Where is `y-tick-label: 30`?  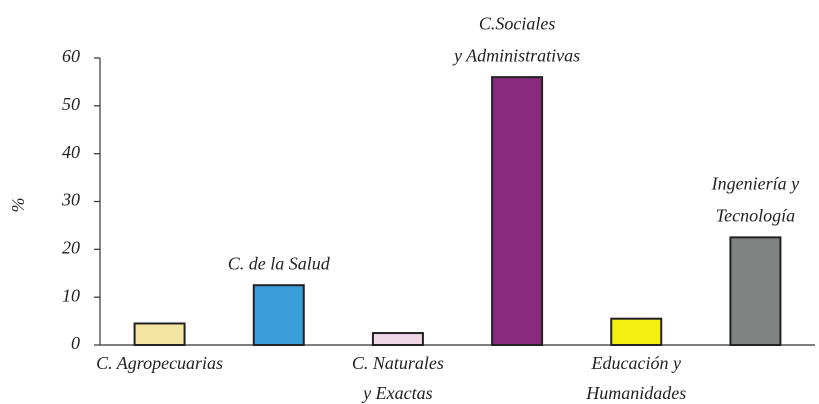
y-tick-label: 30 is located at coordinates (70, 200).